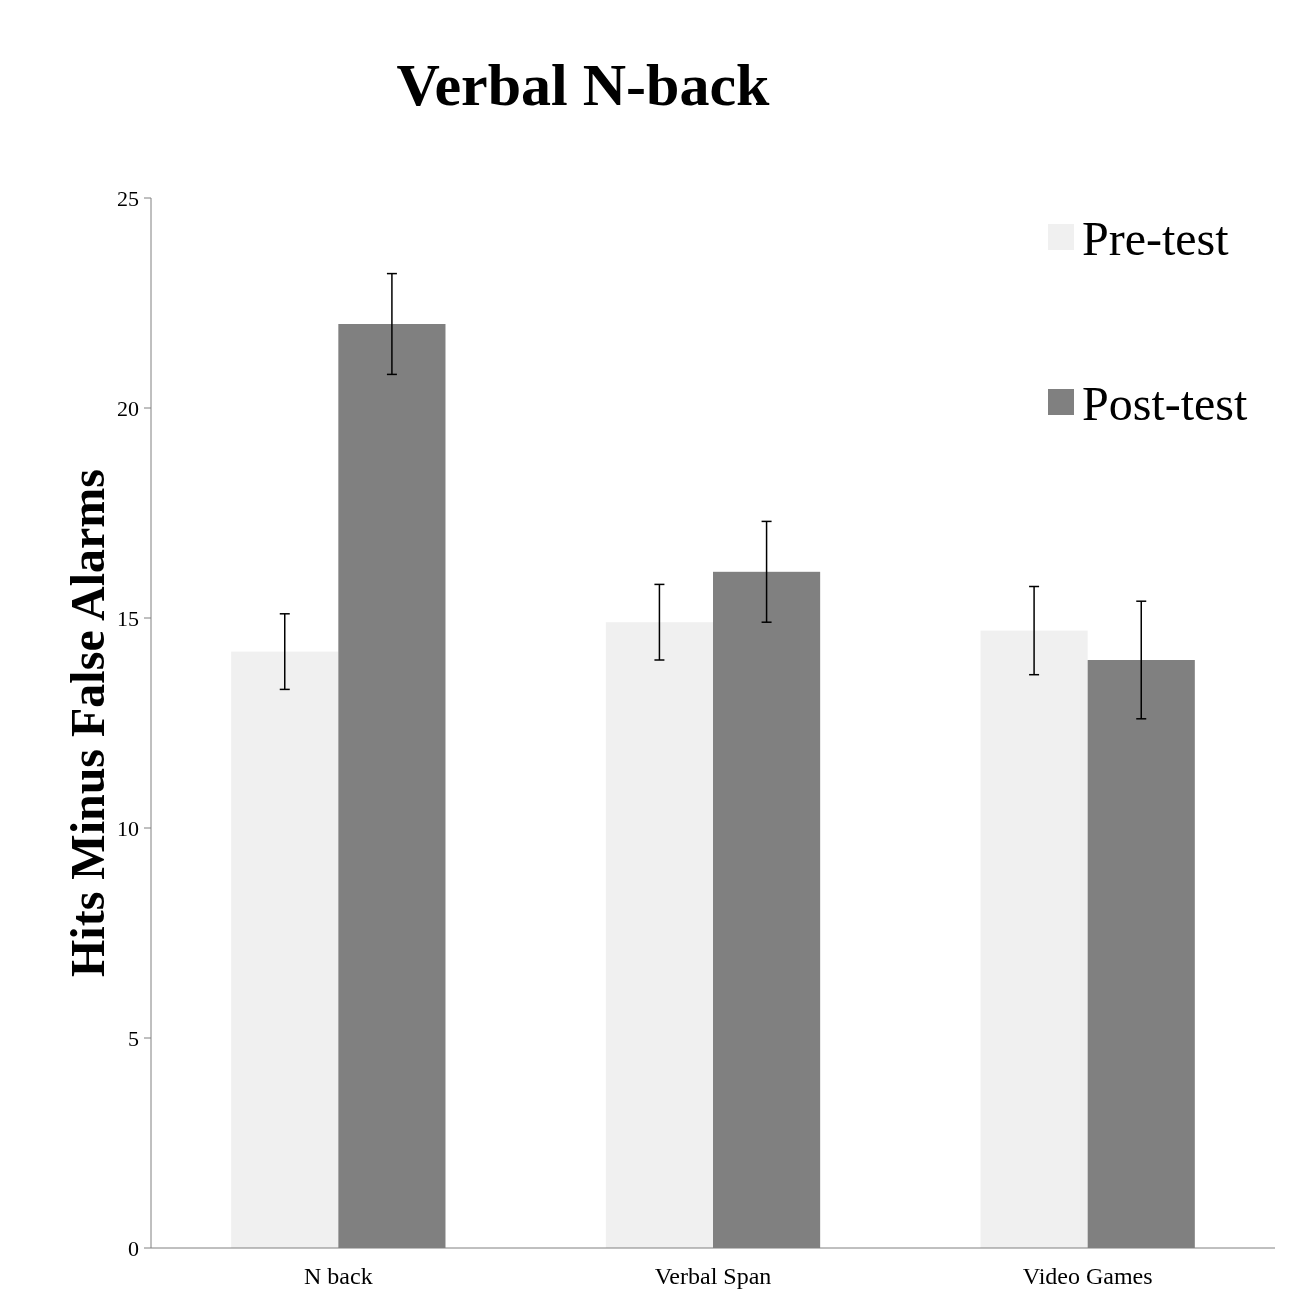 This screenshot has width=1290, height=1306. Describe the element at coordinates (338, 1276) in the screenshot. I see `x-tick-label: N back` at that location.